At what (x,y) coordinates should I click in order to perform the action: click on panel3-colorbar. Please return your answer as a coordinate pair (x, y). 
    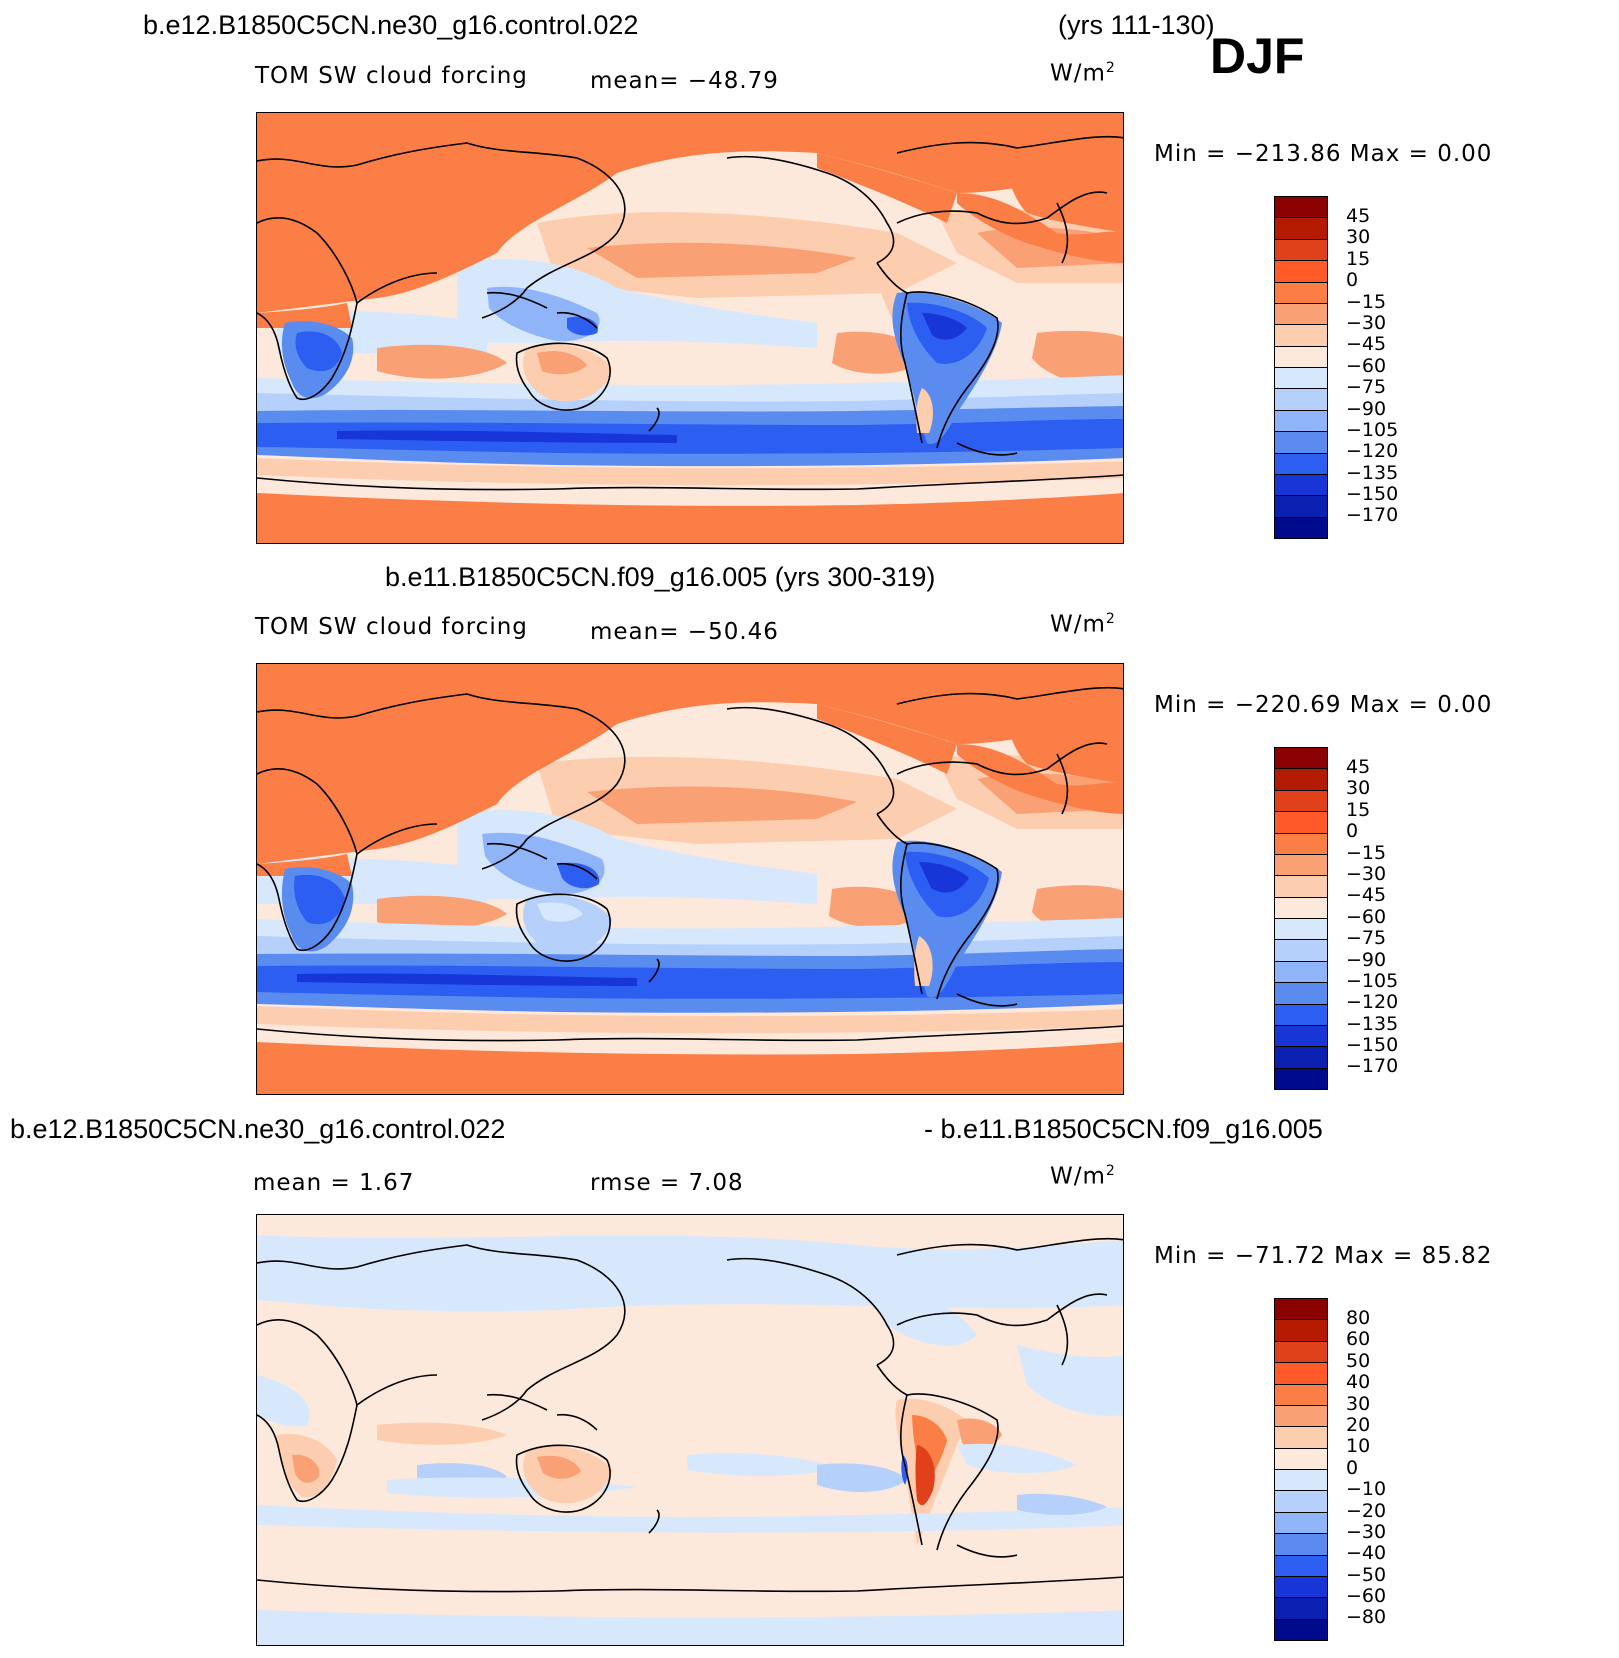
    Looking at the image, I should click on (1301, 1469).